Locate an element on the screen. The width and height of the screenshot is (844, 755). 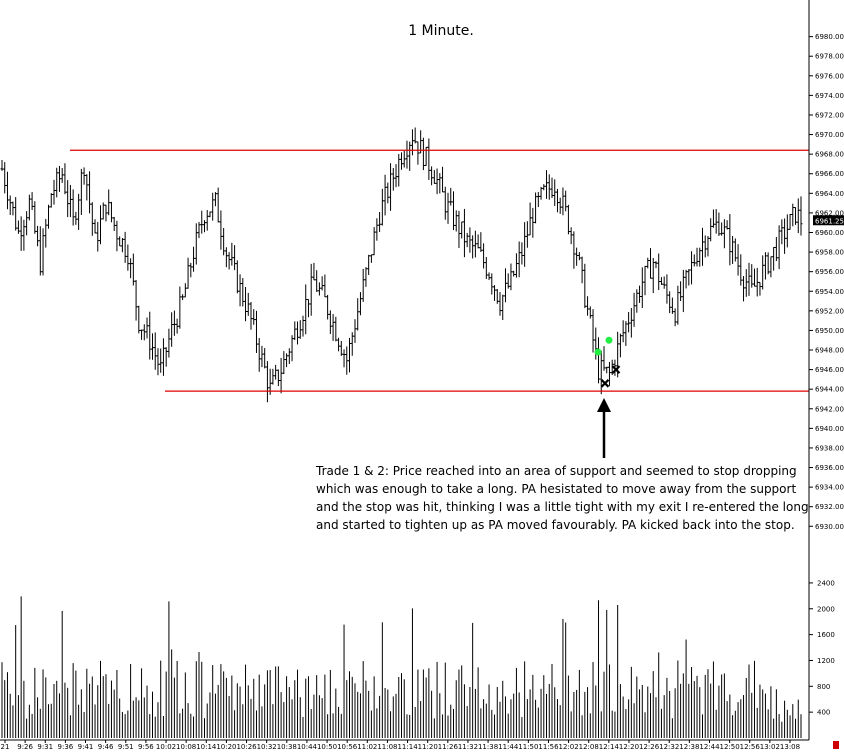
price-tick-label: 6936.00 is located at coordinates (829, 468).